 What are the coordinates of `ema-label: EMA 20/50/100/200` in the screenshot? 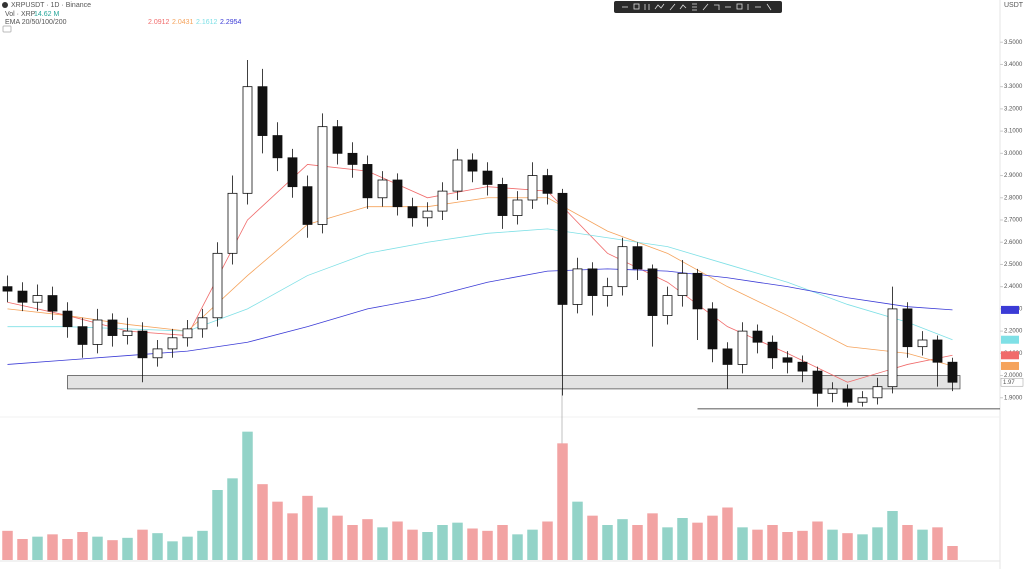 It's located at (36, 22).